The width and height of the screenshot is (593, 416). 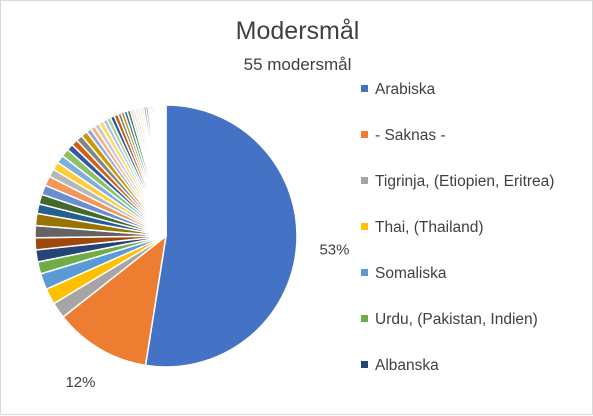 I want to click on legend-item: Thai, (Thailand), so click(x=457, y=228).